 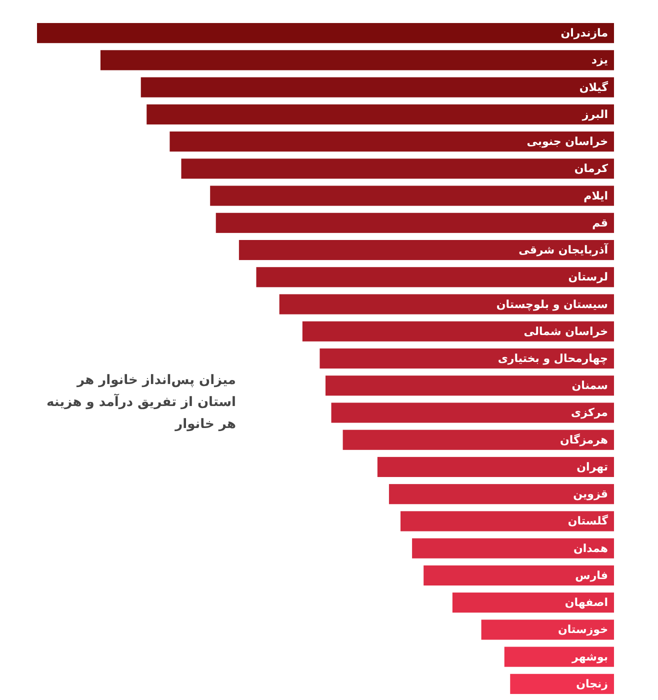 I want to click on y-tick-label: بوشهر, so click(x=589, y=657).